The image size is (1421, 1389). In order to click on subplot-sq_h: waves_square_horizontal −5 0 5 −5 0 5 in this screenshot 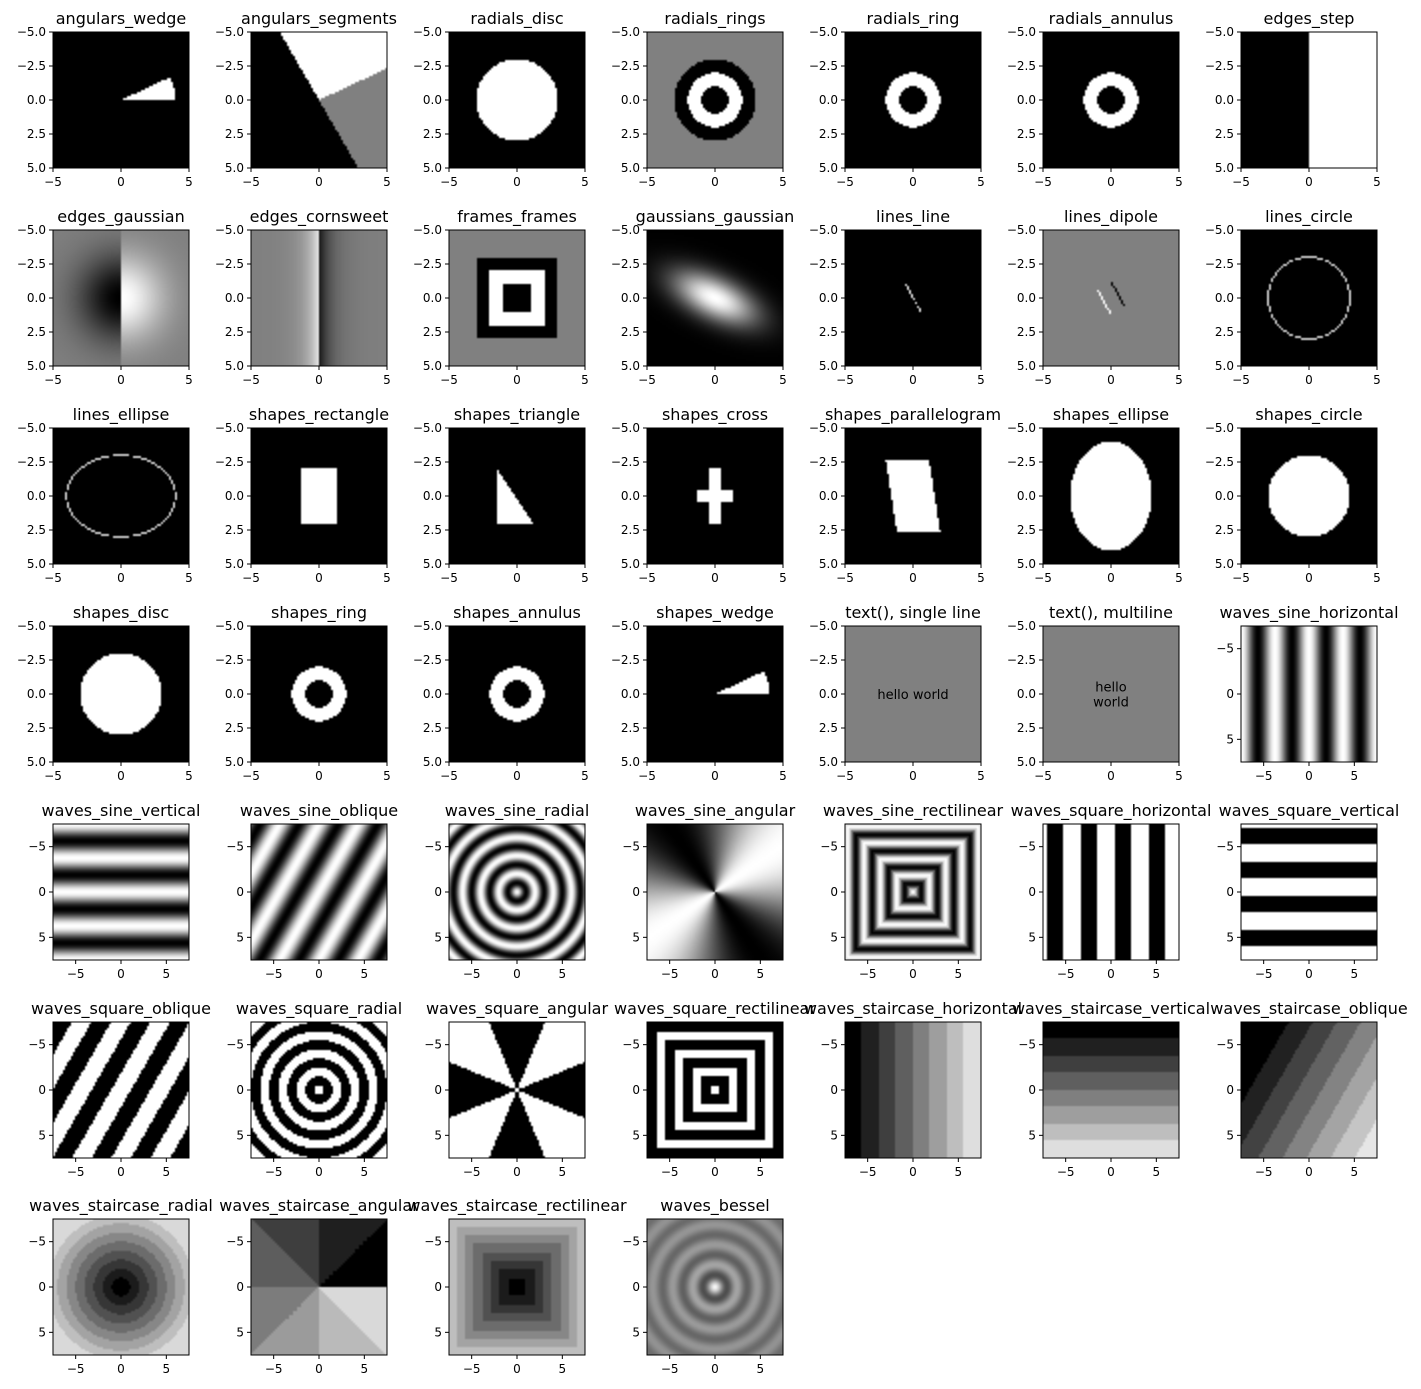, I will do `click(1111, 891)`.